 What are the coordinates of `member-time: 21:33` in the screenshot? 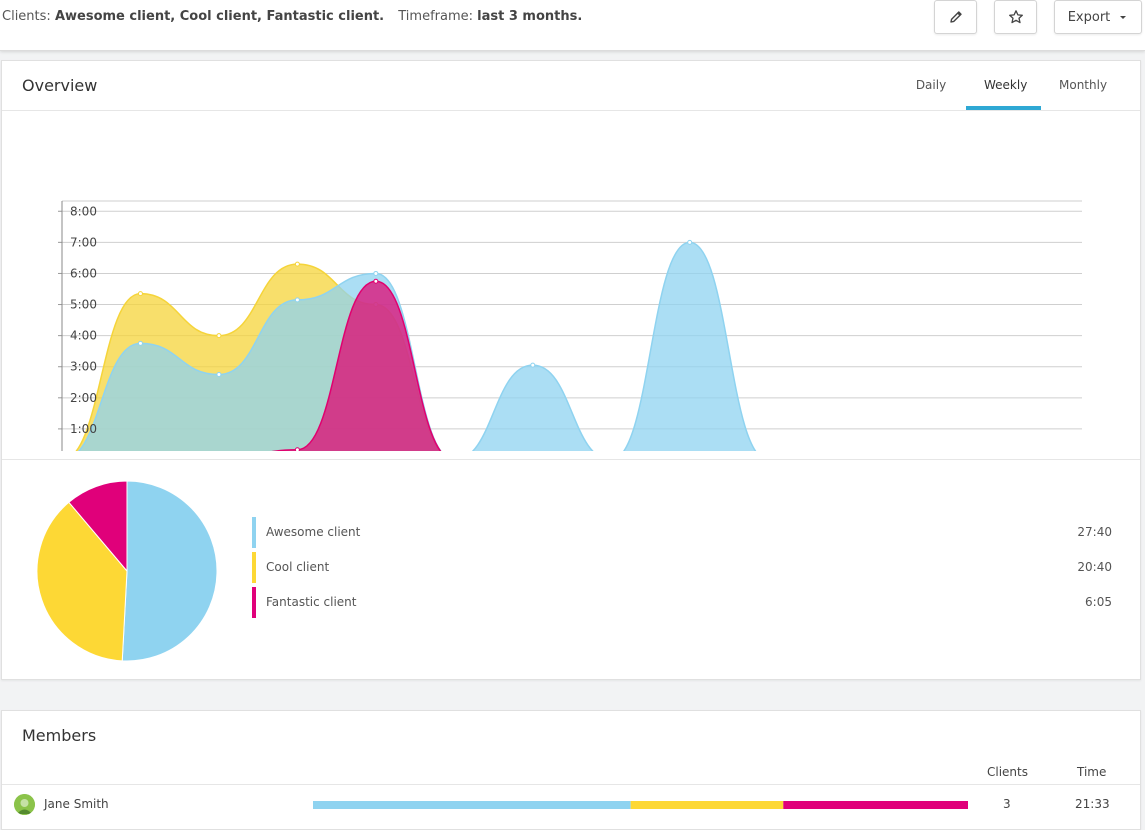 It's located at (1092, 804).